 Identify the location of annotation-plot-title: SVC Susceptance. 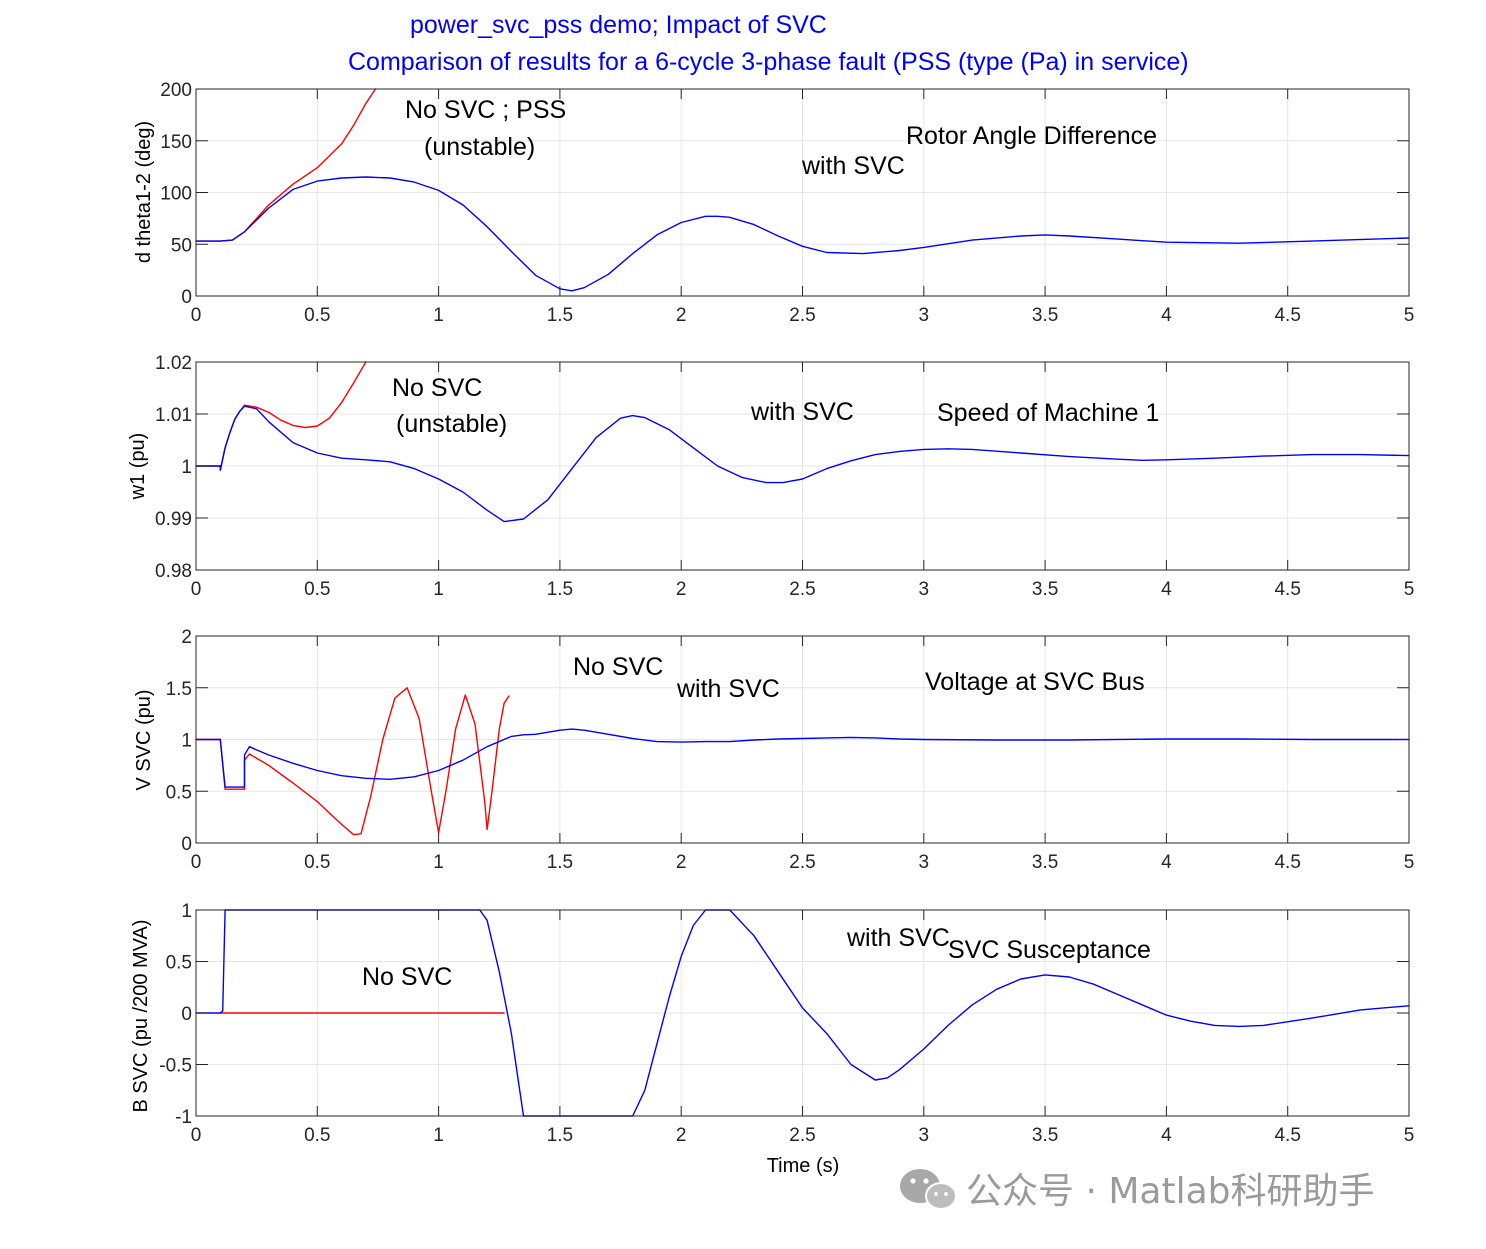
(1049, 950).